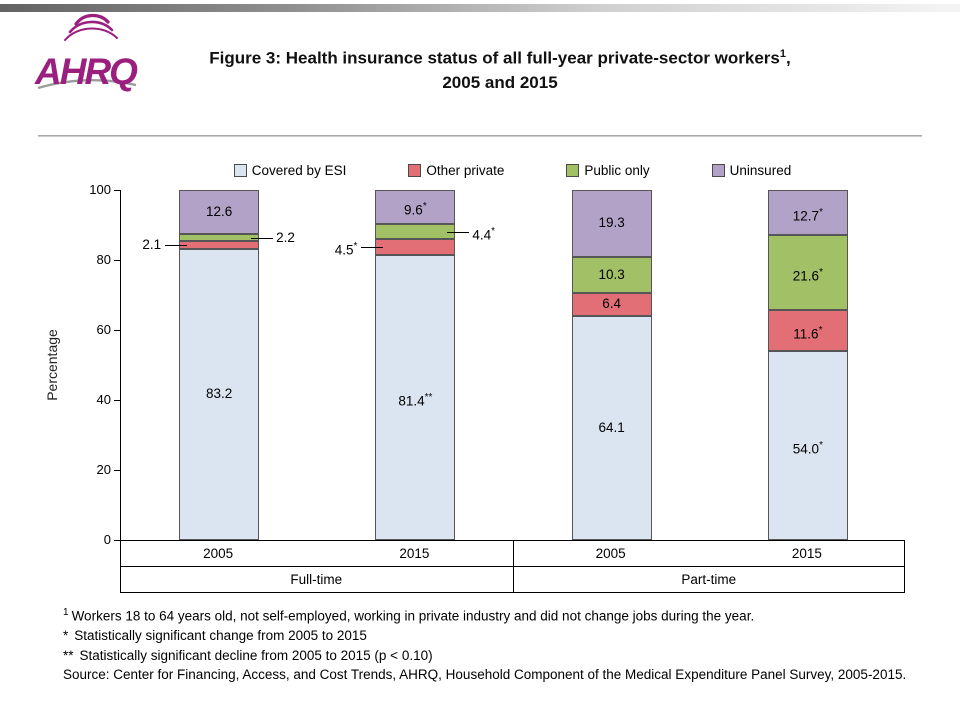 This screenshot has height=720, width=960. I want to click on segment-value-label: 2.2, so click(285, 237).